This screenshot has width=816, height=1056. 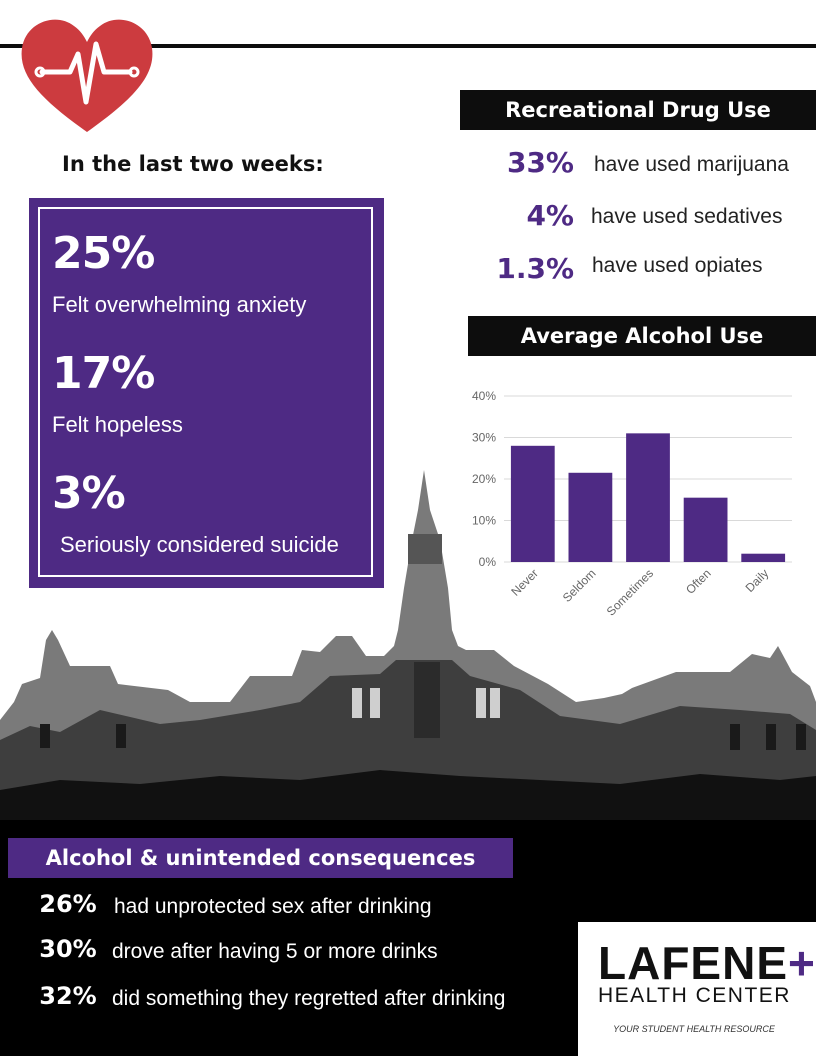 I want to click on marijuana-label: have used marijuana, so click(x=691, y=164).